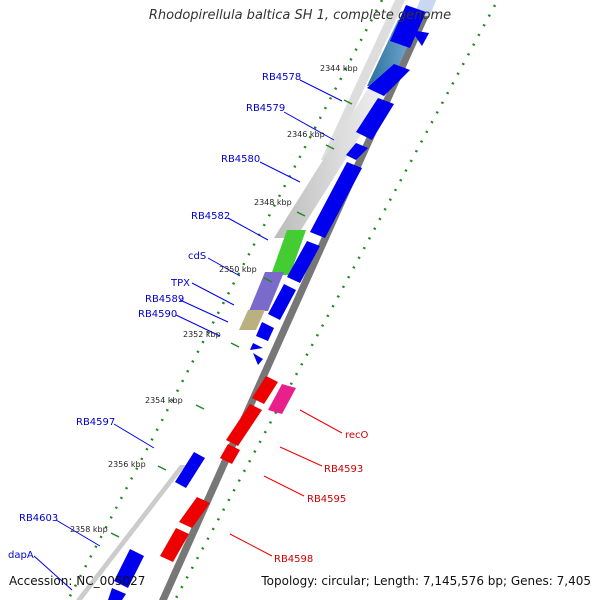 The height and width of the screenshot is (600, 600). What do you see at coordinates (38, 518) in the screenshot?
I see `gene-label: RB4603` at bounding box center [38, 518].